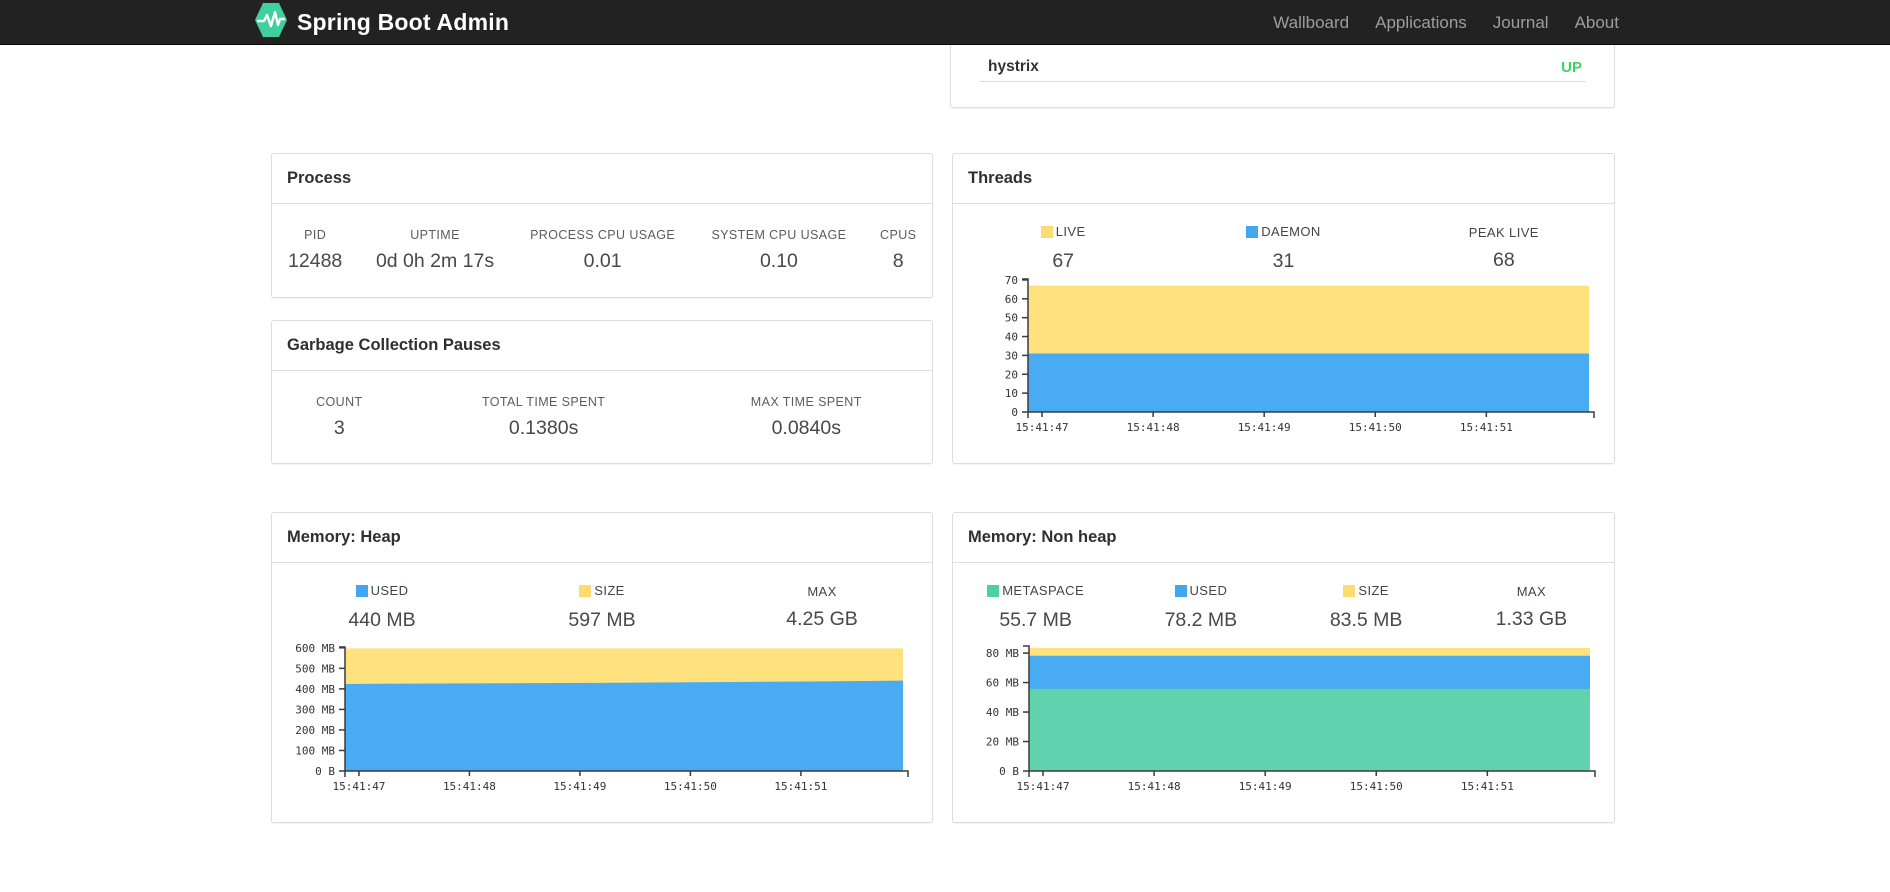 The height and width of the screenshot is (892, 1890). I want to click on panel-title: Process, so click(319, 178).